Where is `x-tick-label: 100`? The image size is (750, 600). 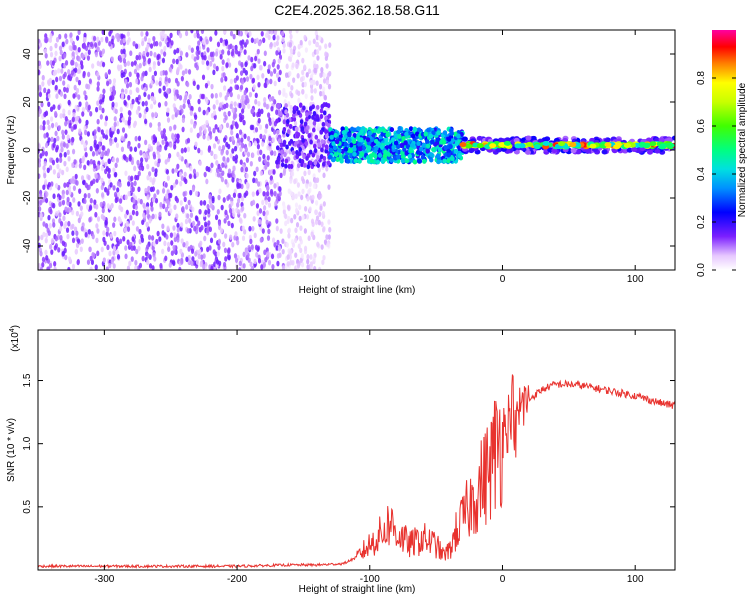 x-tick-label: 100 is located at coordinates (635, 579).